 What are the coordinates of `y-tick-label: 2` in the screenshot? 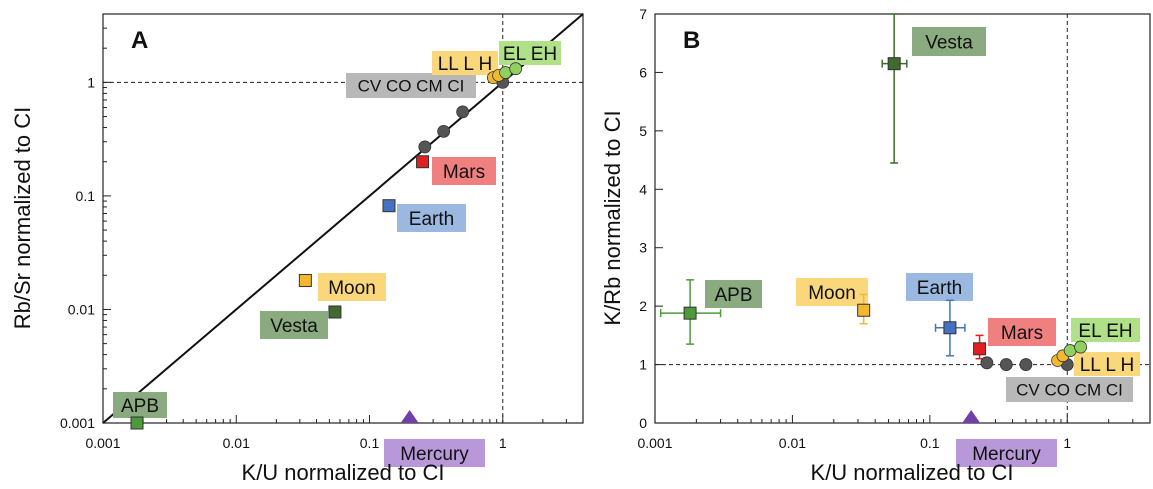 It's located at (643, 306).